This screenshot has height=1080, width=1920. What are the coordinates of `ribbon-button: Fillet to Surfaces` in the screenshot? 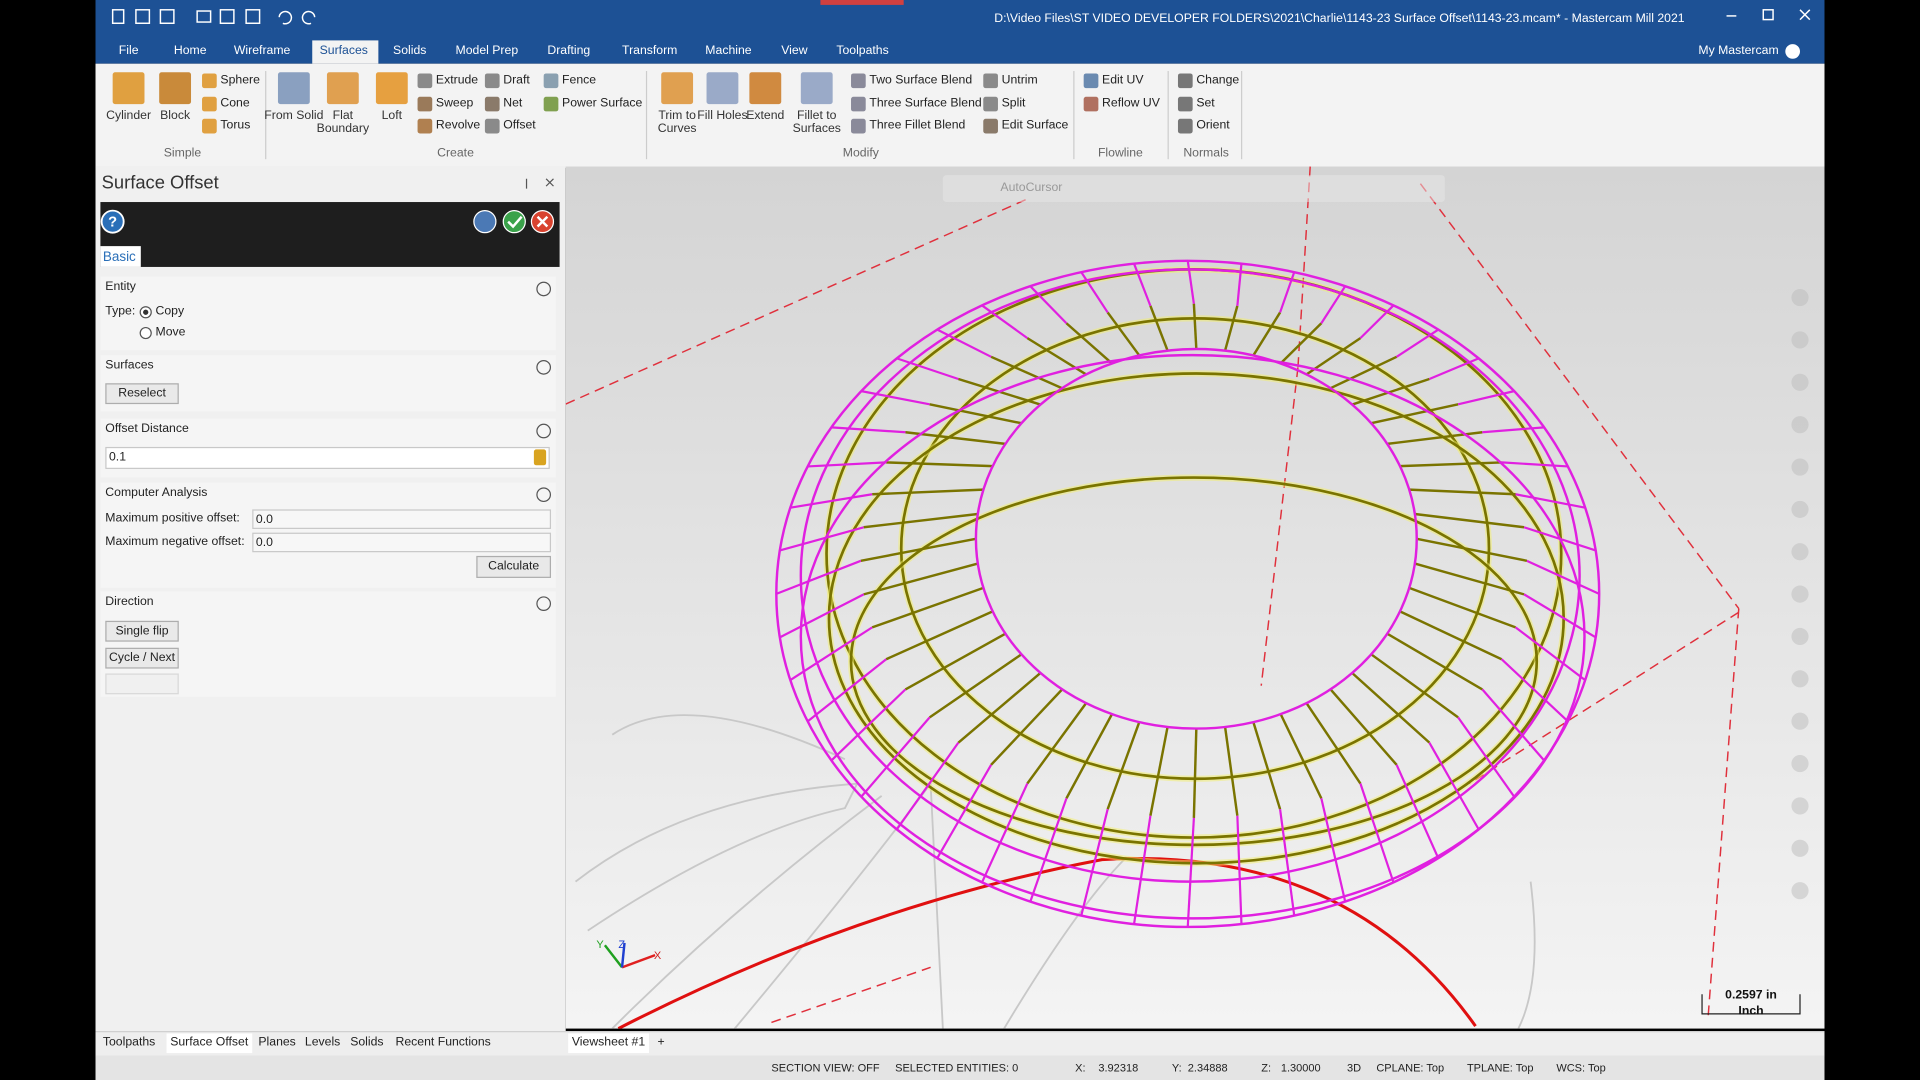 It's located at (816, 122).